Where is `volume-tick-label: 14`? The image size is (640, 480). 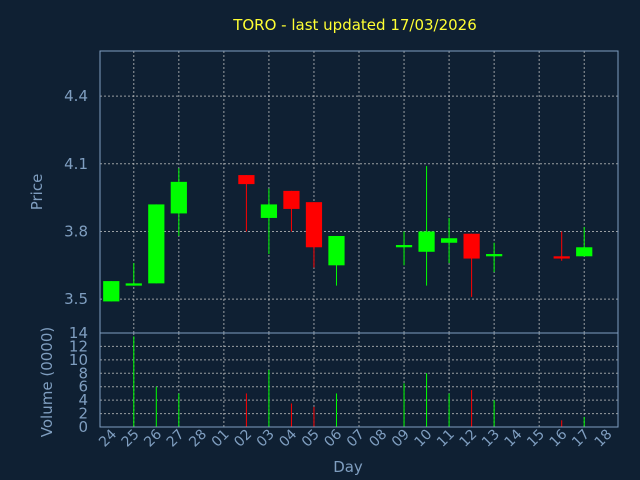 volume-tick-label: 14 is located at coordinates (78, 333).